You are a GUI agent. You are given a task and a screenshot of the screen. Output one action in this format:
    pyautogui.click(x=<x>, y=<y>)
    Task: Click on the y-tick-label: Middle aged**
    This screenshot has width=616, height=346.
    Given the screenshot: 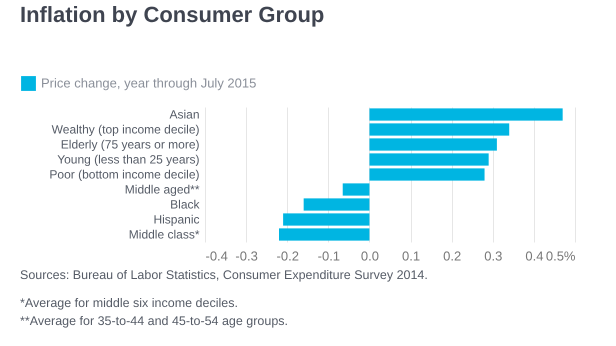 What is the action you would take?
    pyautogui.click(x=162, y=189)
    